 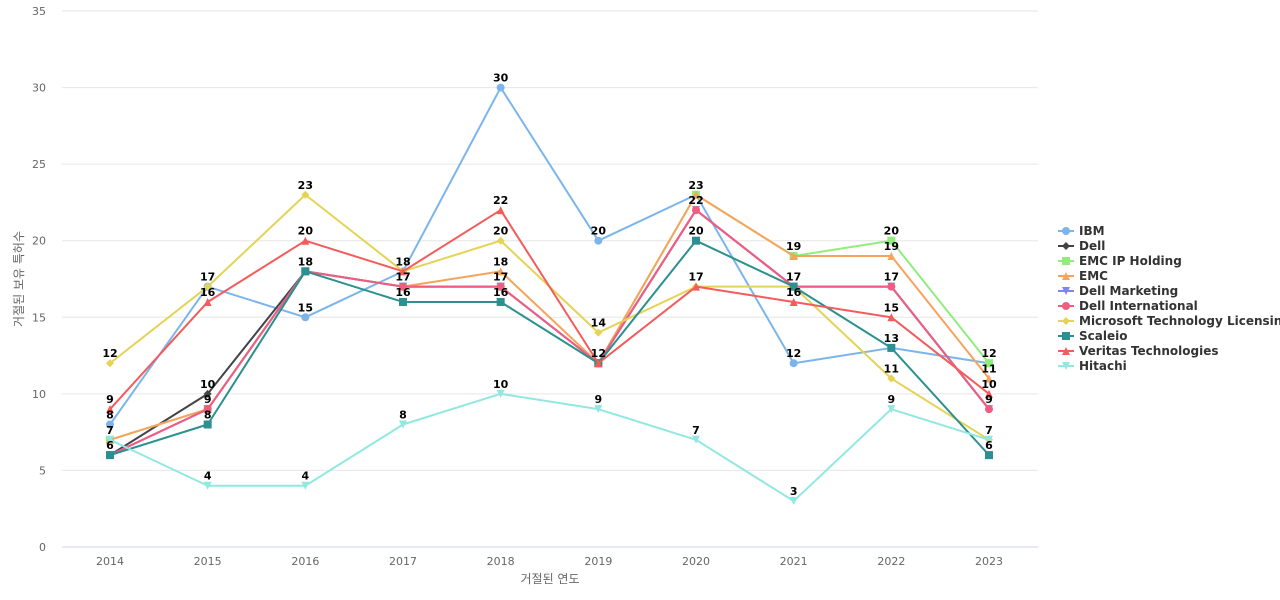 I want to click on legend-item: Scaleio, so click(x=1092, y=336).